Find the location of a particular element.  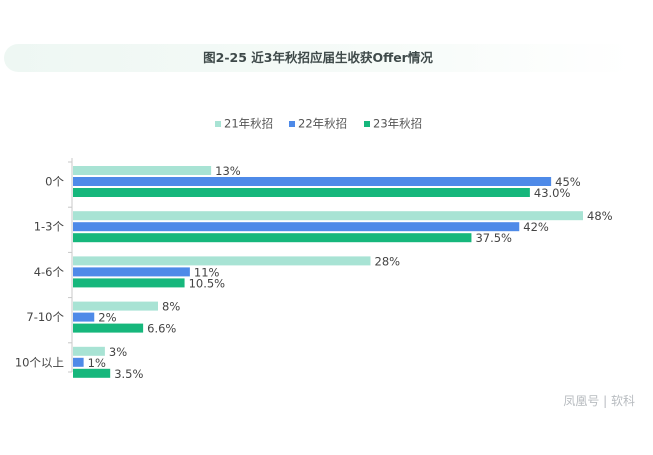

data-label: 11% is located at coordinates (207, 272).